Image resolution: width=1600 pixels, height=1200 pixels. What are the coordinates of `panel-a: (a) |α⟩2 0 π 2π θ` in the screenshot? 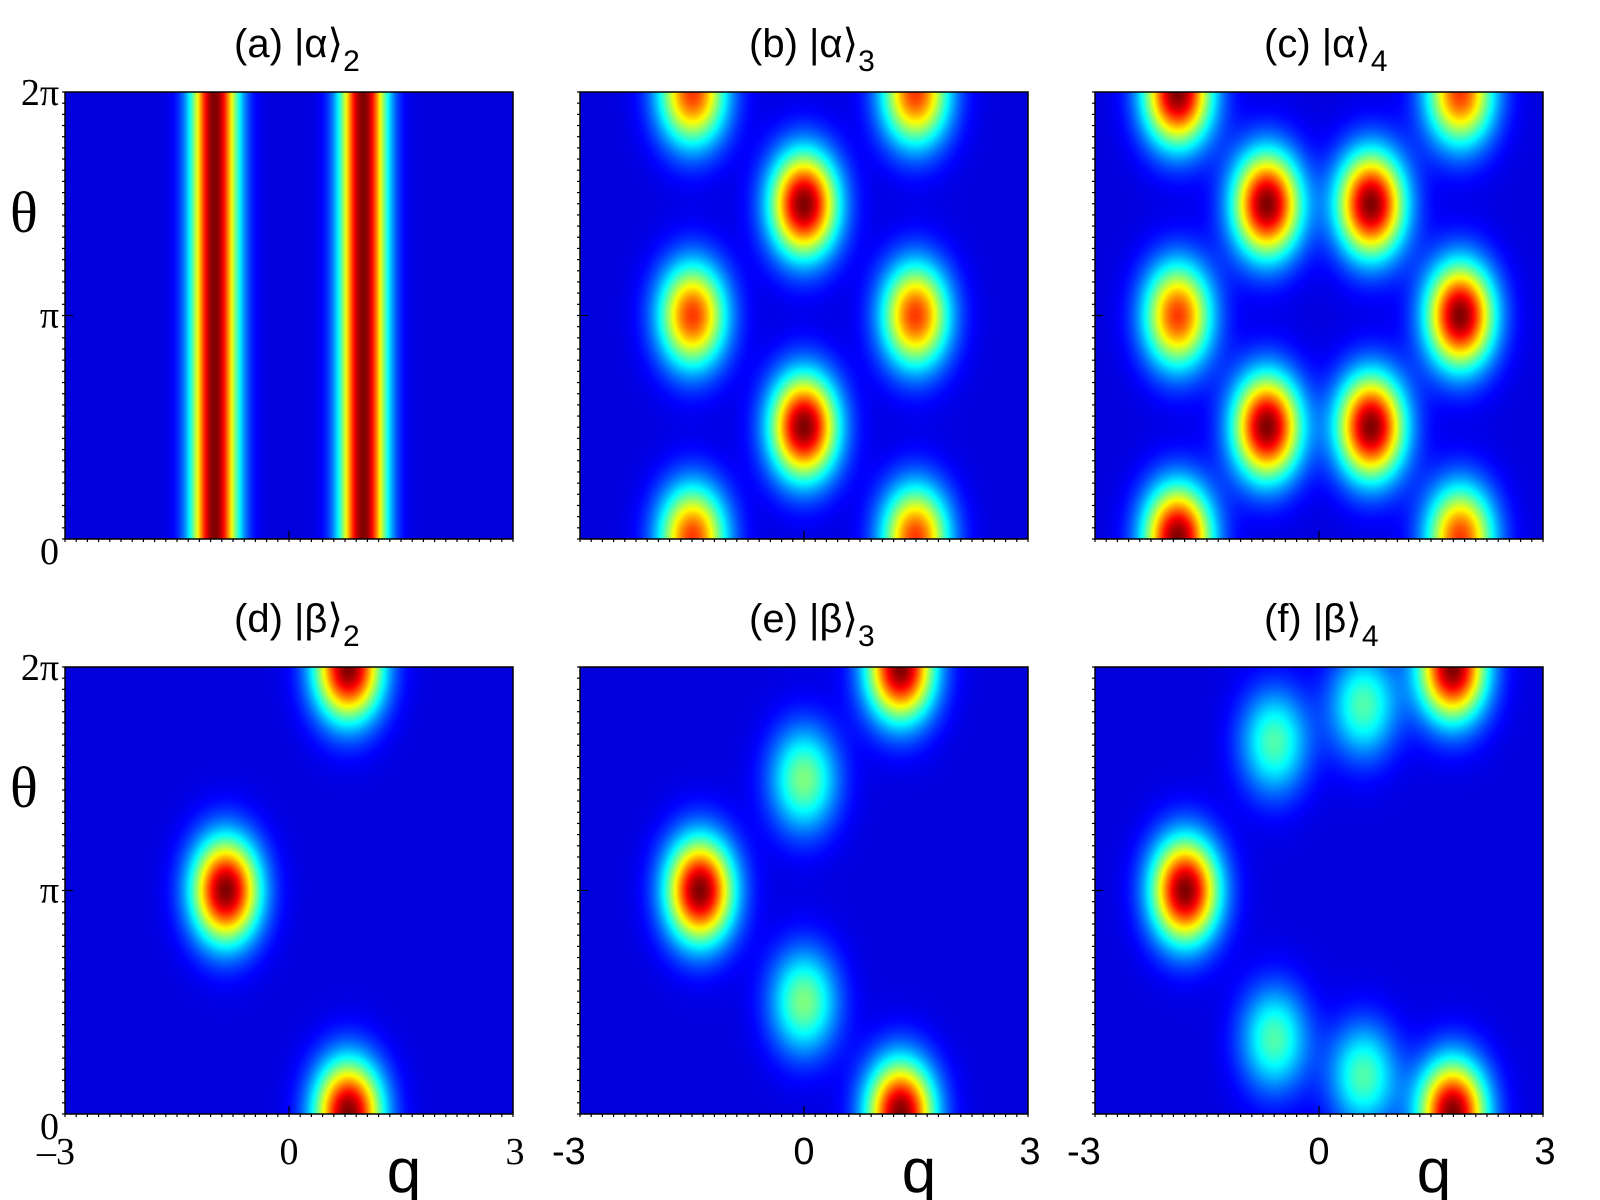 It's located at (262, 297).